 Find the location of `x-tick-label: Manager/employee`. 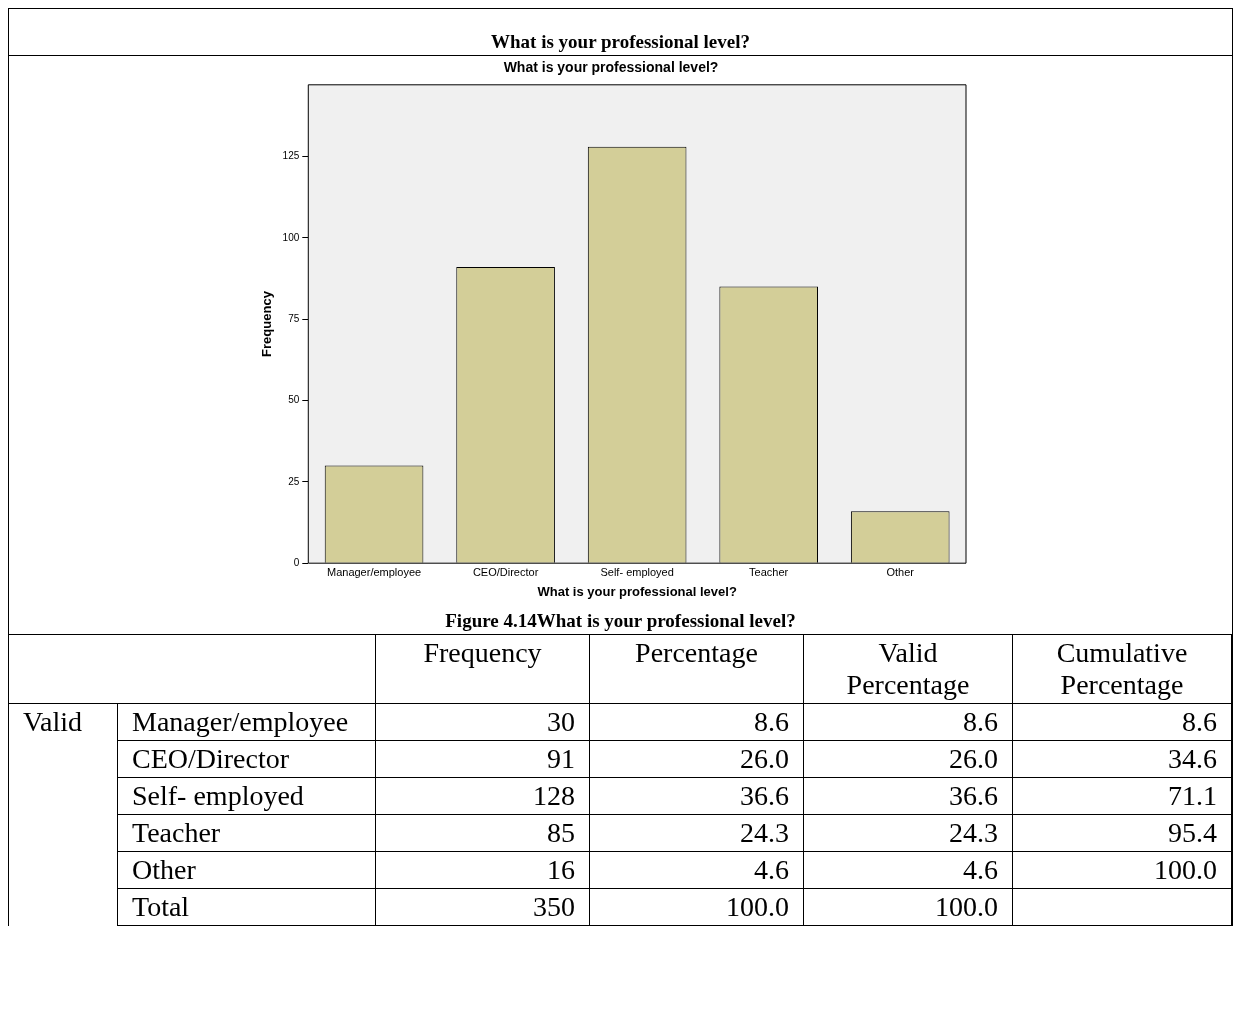

x-tick-label: Manager/employee is located at coordinates (373, 571).